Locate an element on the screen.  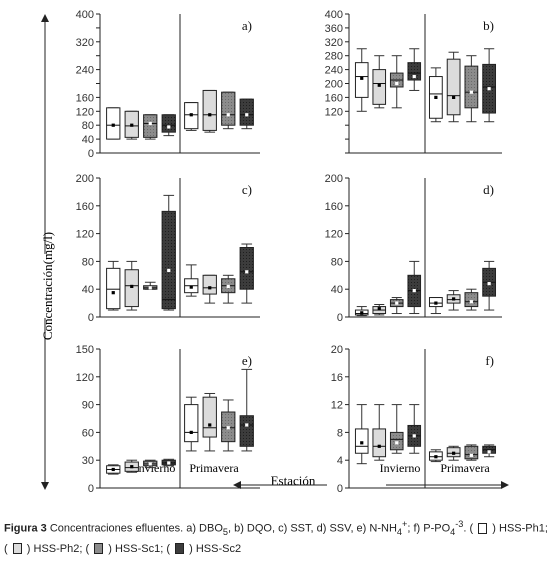
panel-e-hss-sc1-primavera-mean is located at coordinates (228, 428).